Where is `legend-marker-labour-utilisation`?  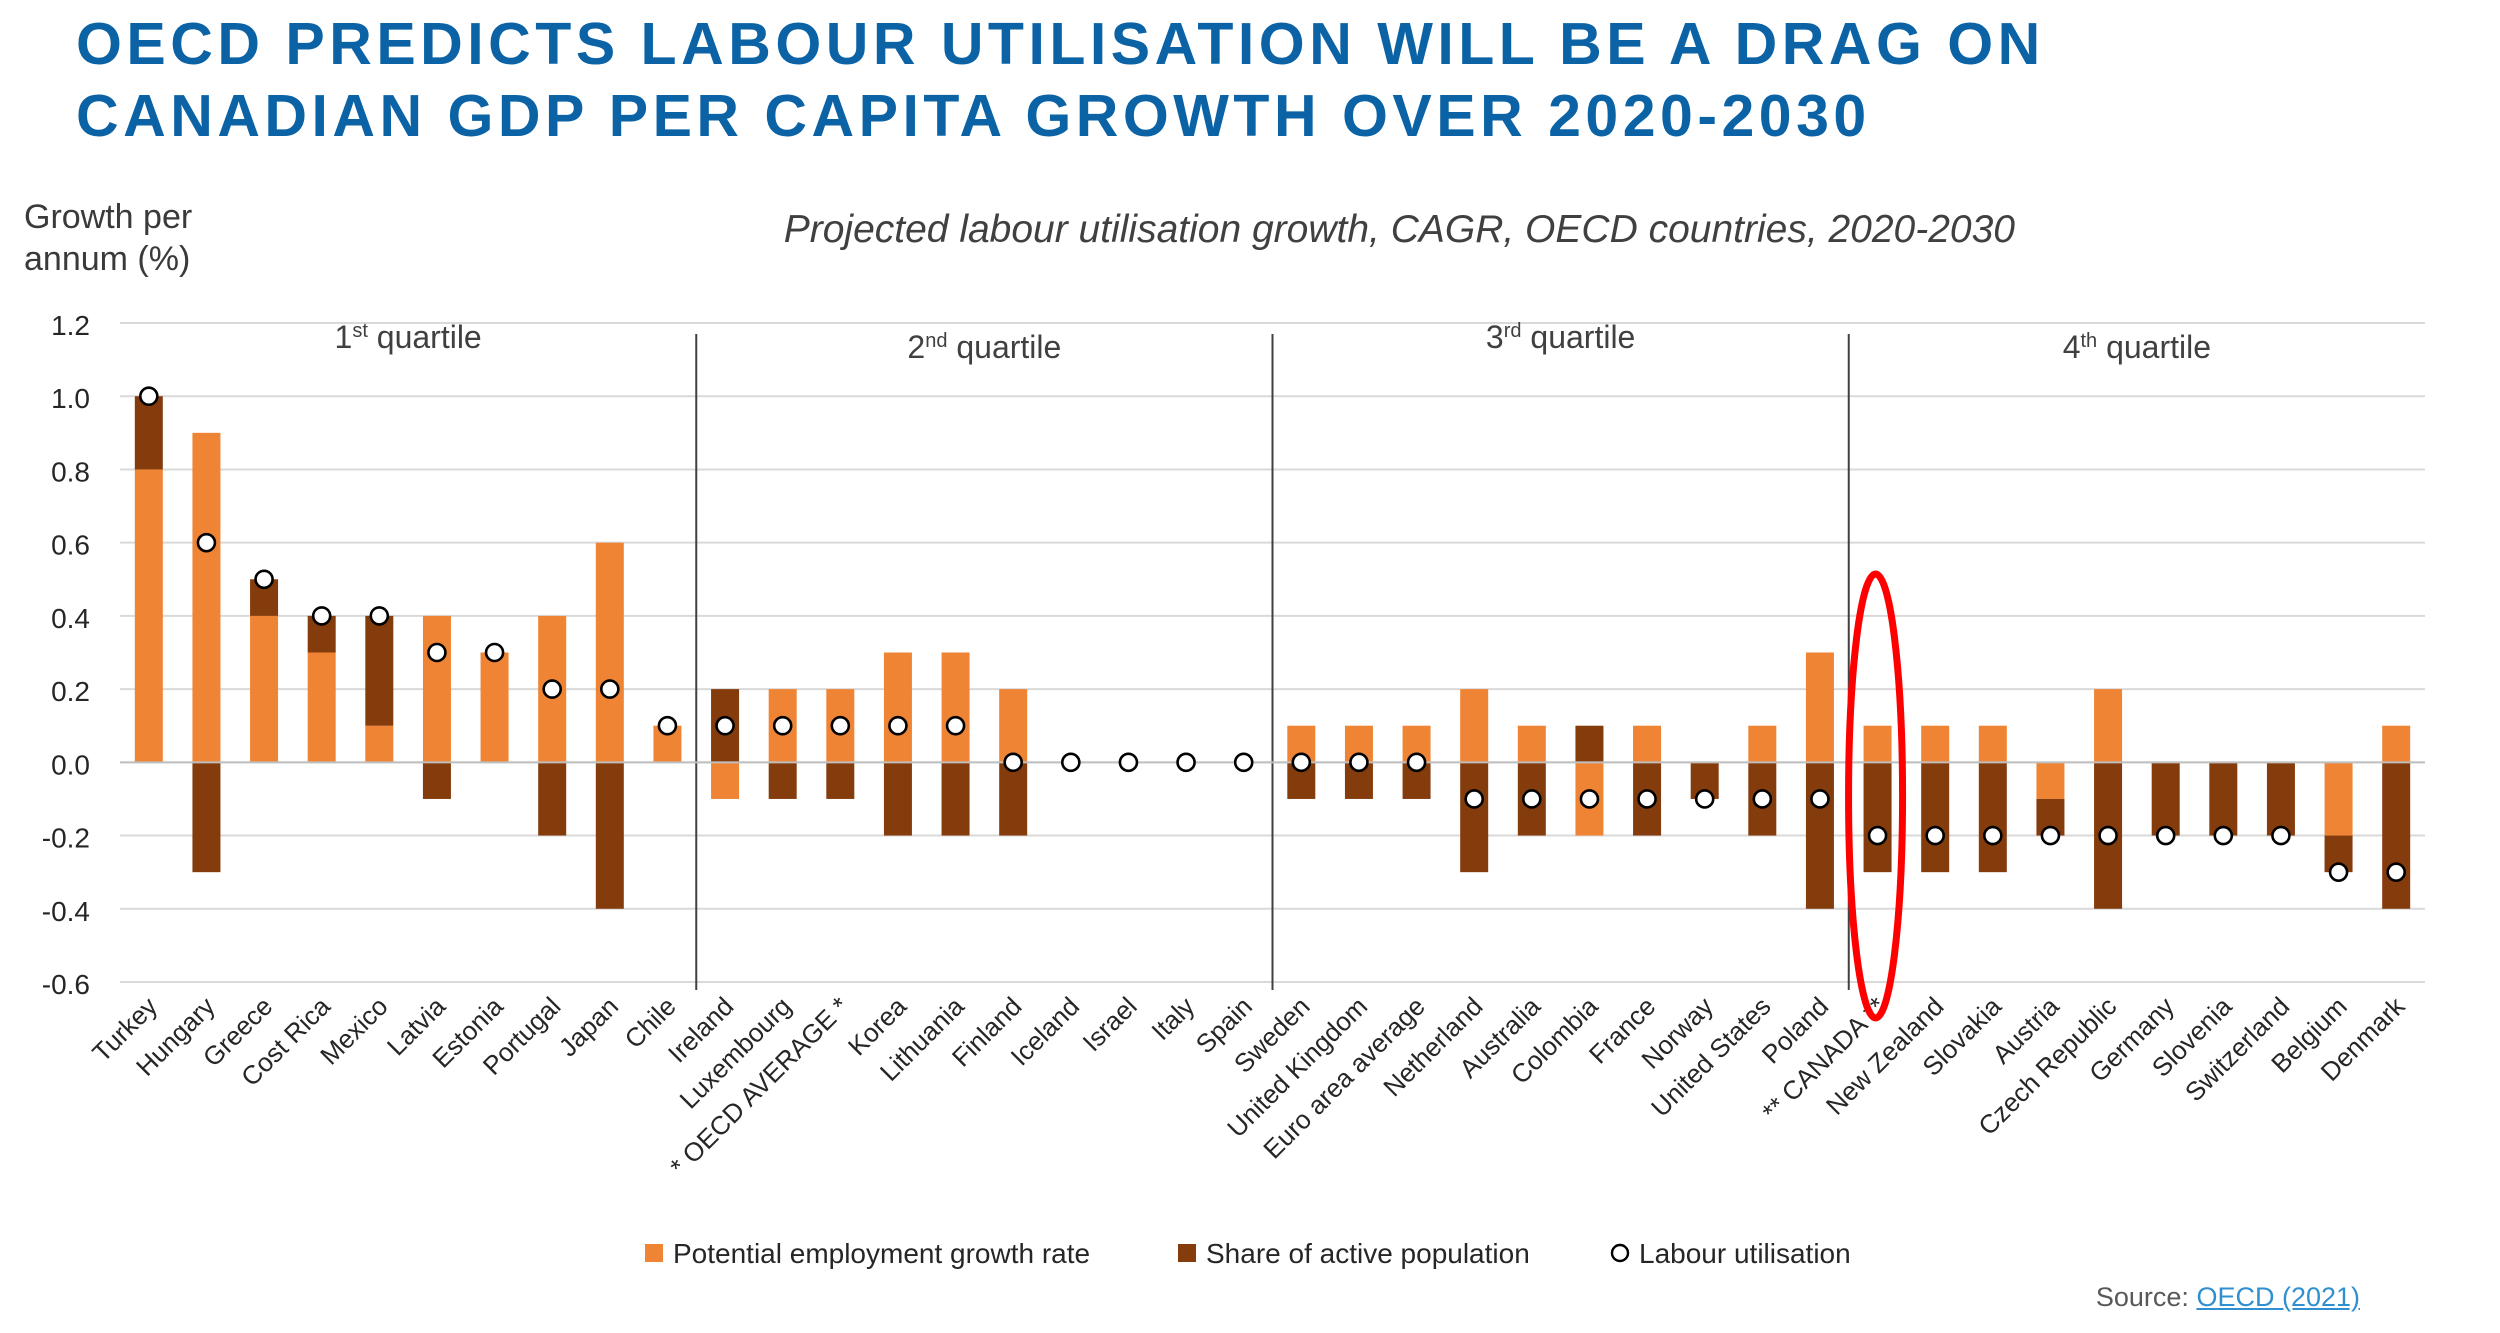
legend-marker-labour-utilisation is located at coordinates (1620, 1253).